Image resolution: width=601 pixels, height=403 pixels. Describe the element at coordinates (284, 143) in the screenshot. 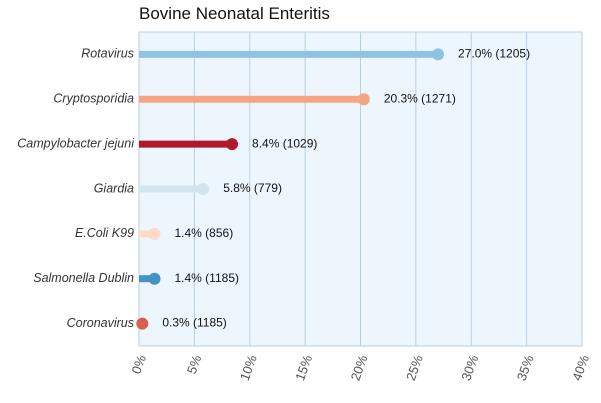

I see `data-label: 8.4% (1029)` at that location.